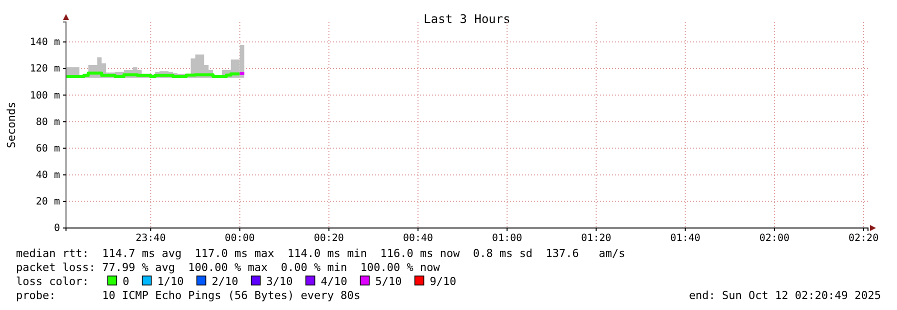 The width and height of the screenshot is (897, 310). What do you see at coordinates (863, 238) in the screenshot?
I see `x-tick-label: 02:20` at bounding box center [863, 238].